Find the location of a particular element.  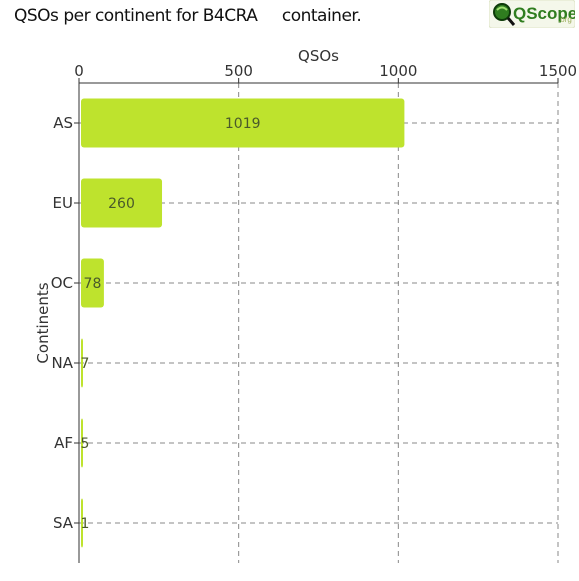

logo-suffix: .org is located at coordinates (565, 19).